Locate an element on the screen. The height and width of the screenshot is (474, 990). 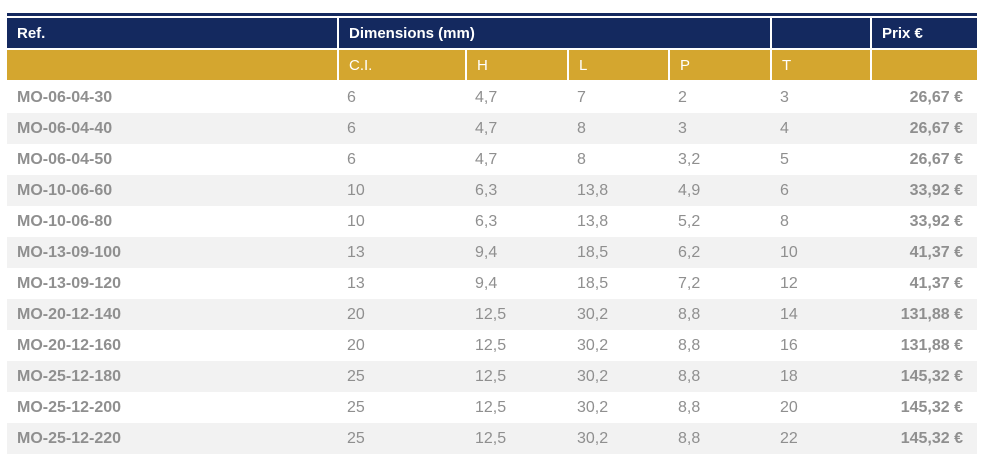
t-cell: 12 is located at coordinates (789, 283).